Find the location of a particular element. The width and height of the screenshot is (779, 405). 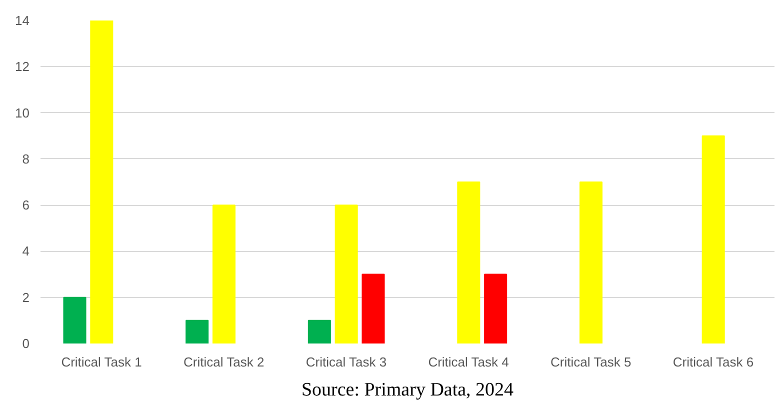

x-tick-label: Critical Task 3 is located at coordinates (346, 362).